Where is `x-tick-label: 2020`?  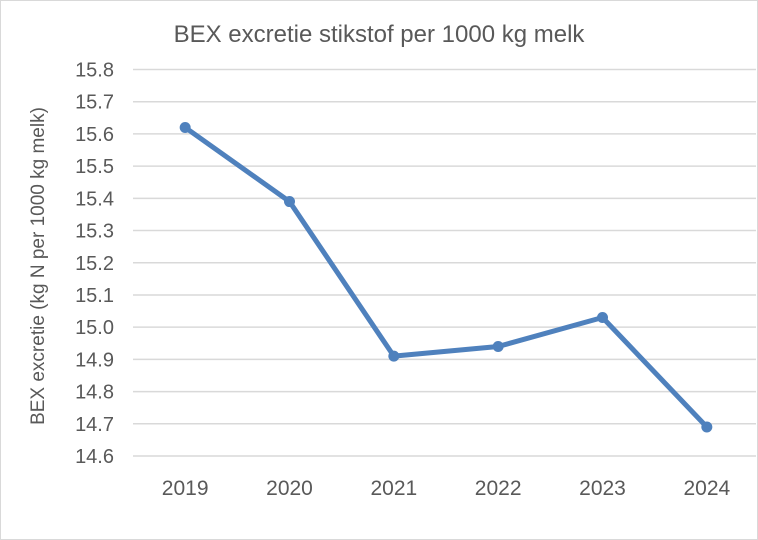 x-tick-label: 2020 is located at coordinates (289, 488).